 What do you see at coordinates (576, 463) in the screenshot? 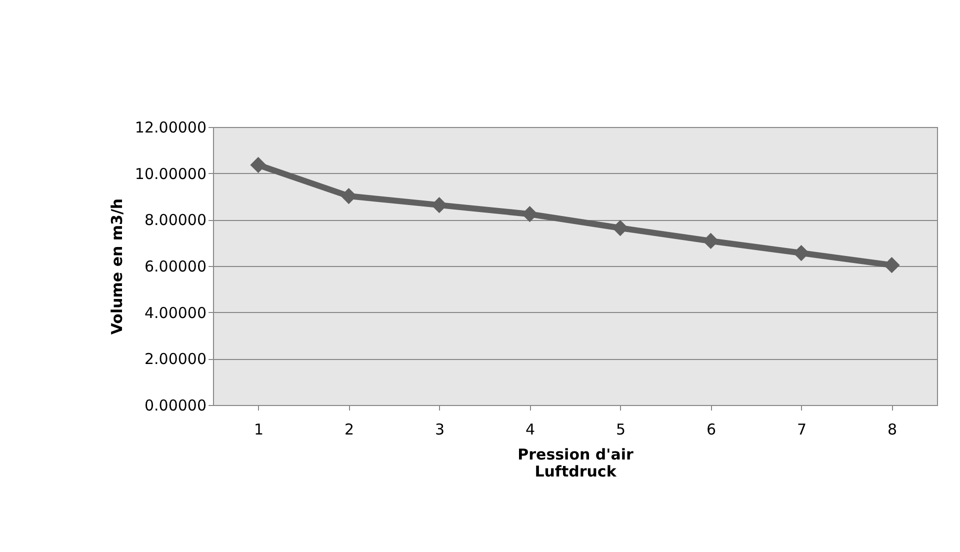
I see `x-axis-title: Pression d'air Luftdruck` at bounding box center [576, 463].